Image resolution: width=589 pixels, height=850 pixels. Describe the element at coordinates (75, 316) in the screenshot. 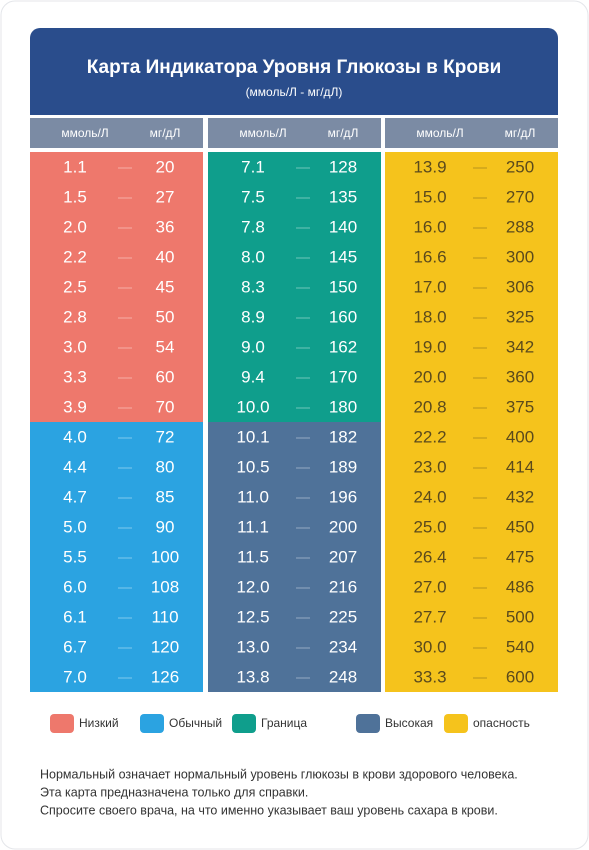

I see `mmol-value: 2.8` at that location.